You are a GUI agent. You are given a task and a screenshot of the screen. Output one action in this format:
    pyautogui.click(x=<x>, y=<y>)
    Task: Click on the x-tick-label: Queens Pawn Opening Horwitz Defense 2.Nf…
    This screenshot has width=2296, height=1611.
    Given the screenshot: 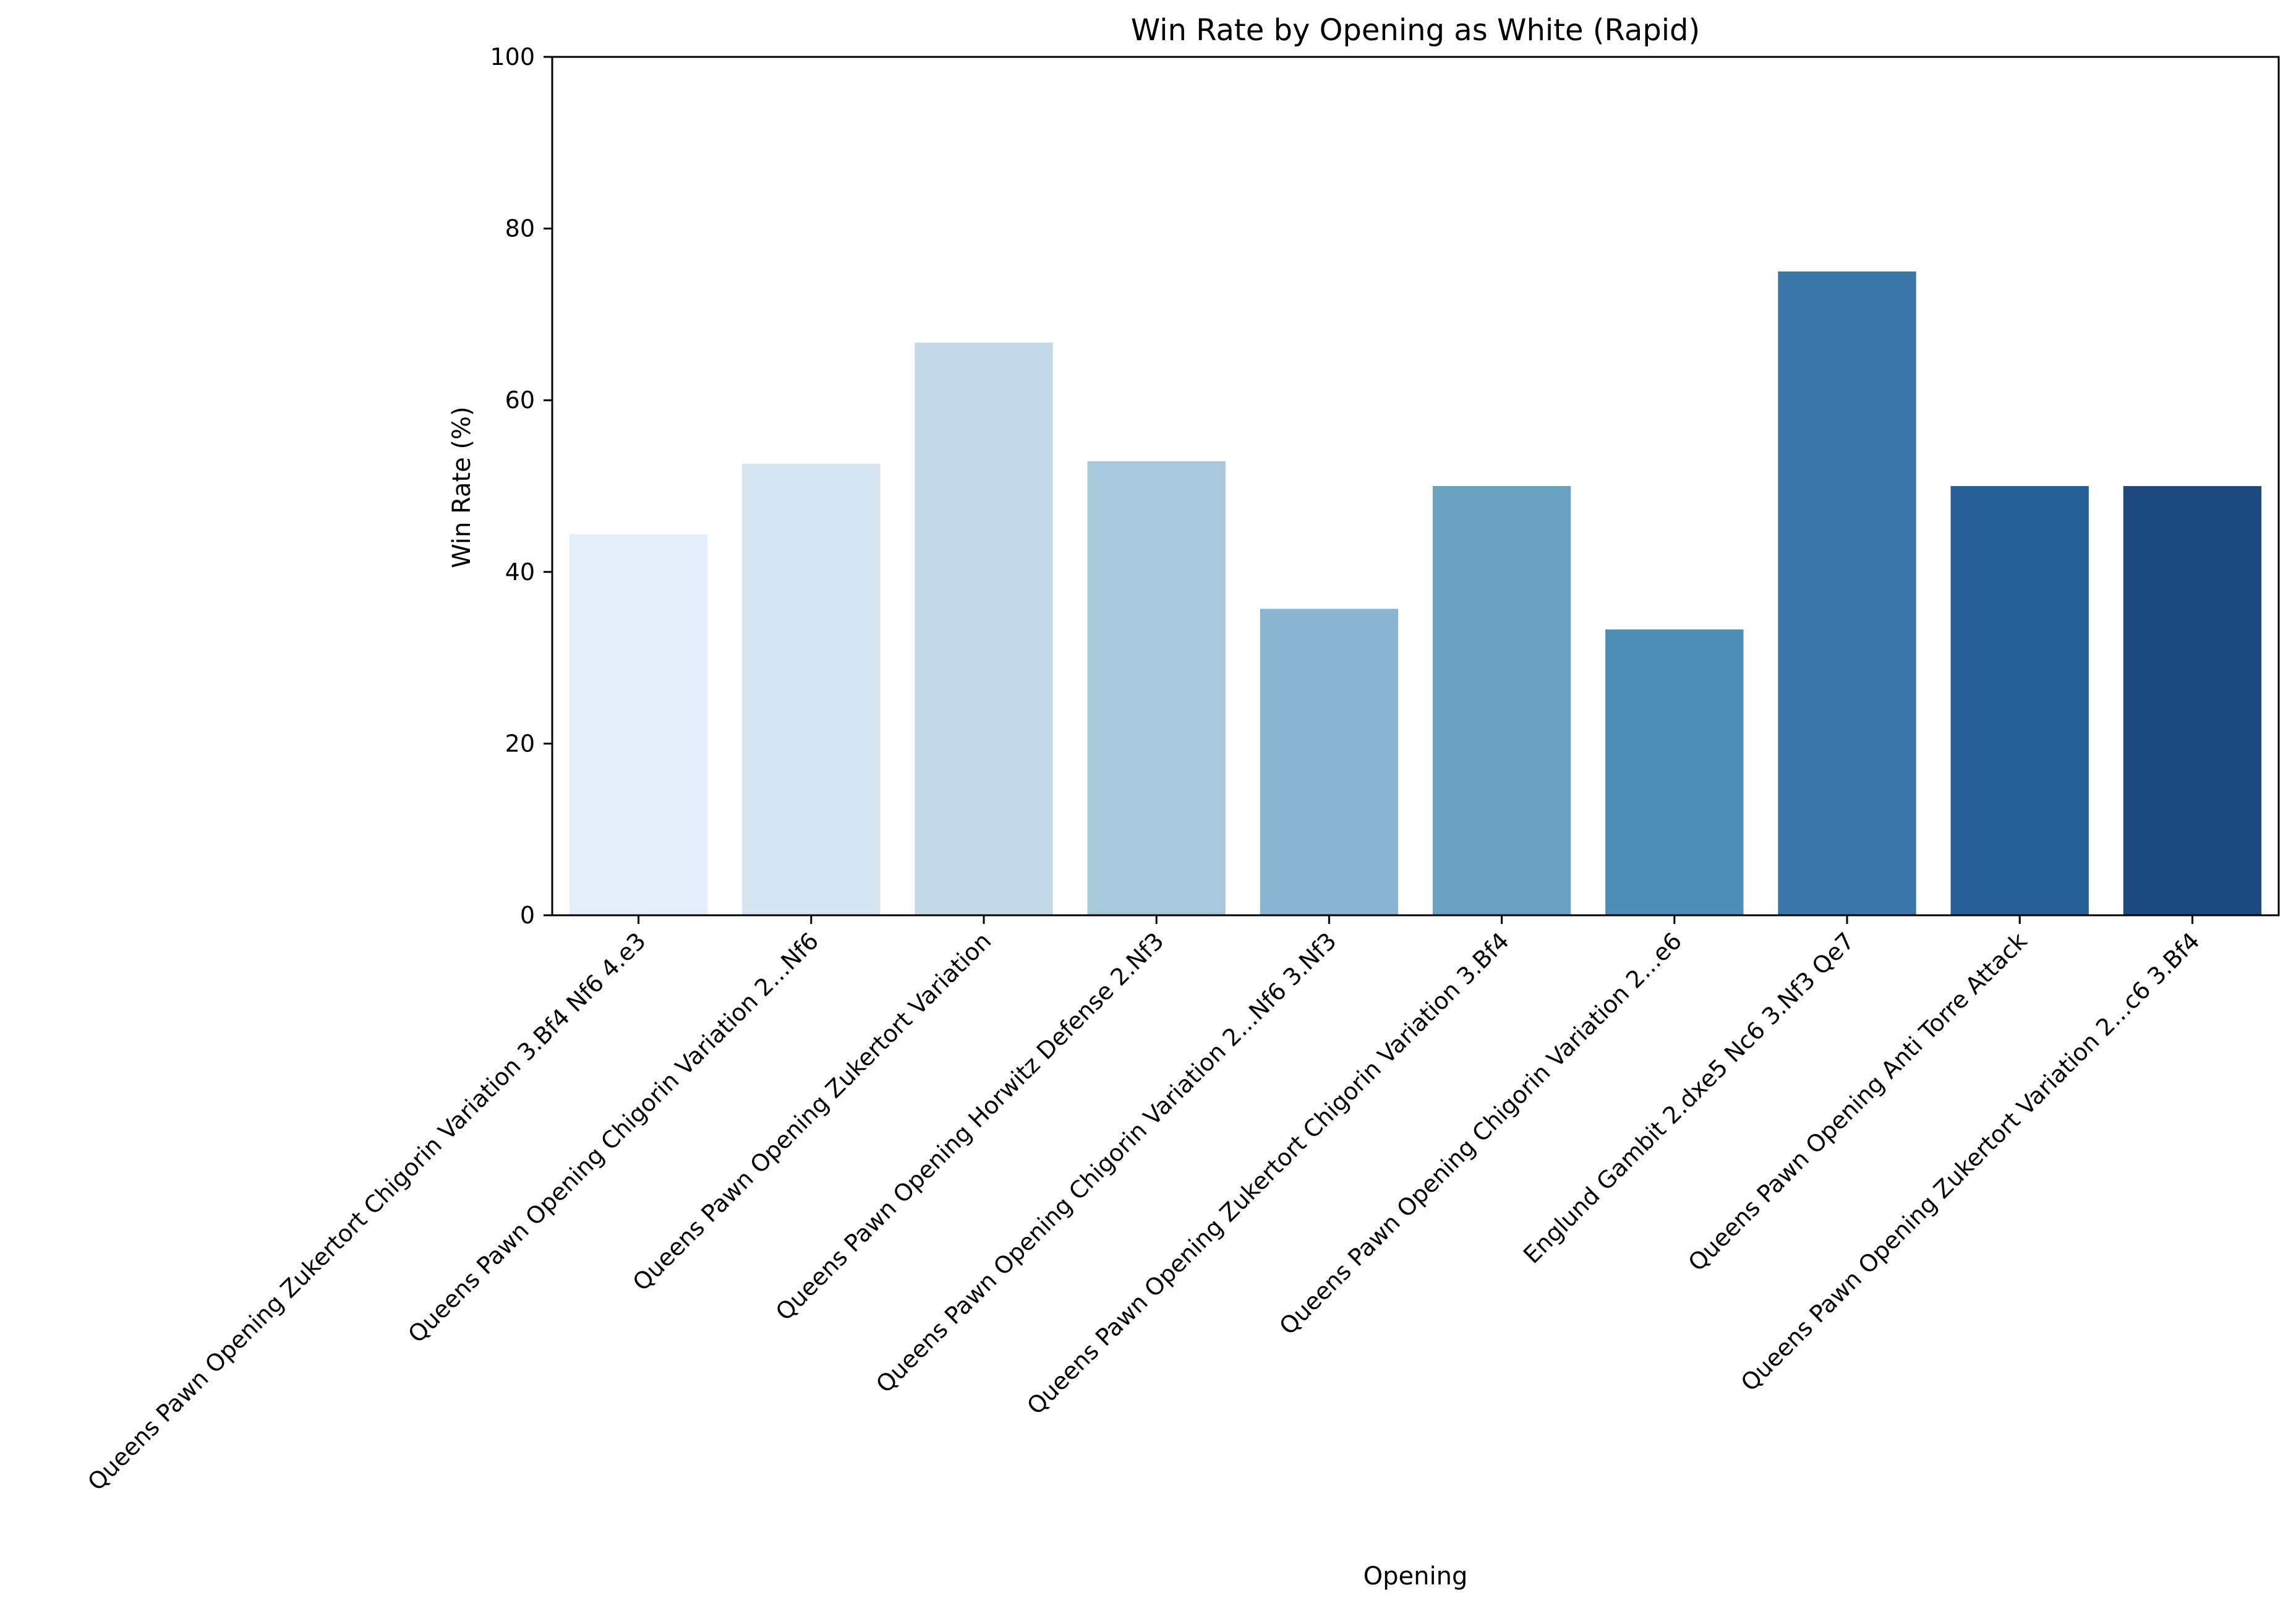 What is the action you would take?
    pyautogui.click(x=969, y=1126)
    